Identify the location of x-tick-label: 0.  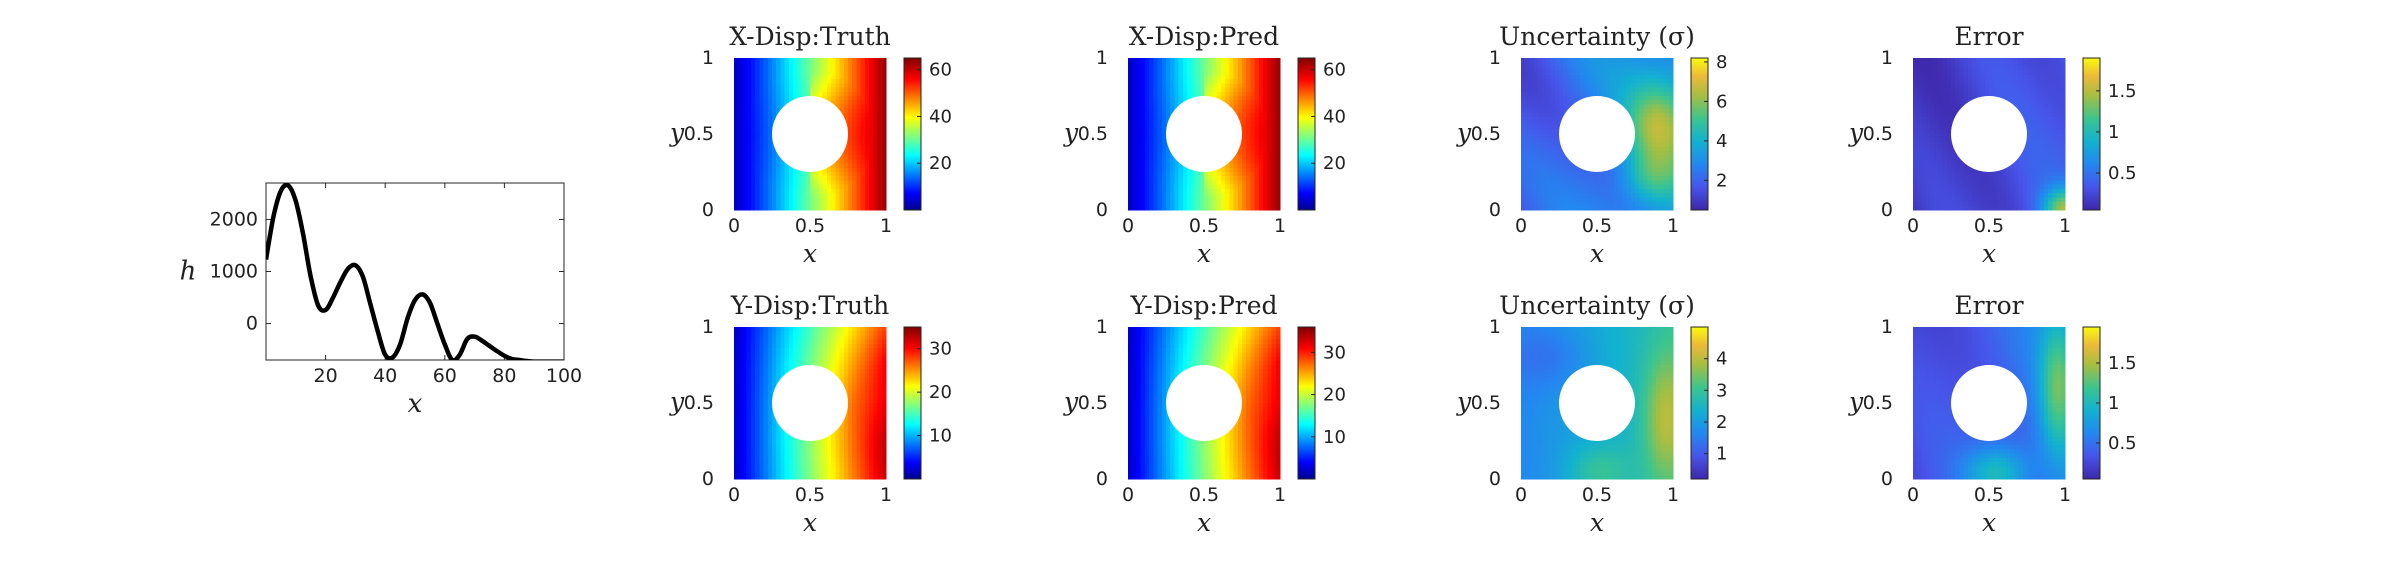
(1521, 226).